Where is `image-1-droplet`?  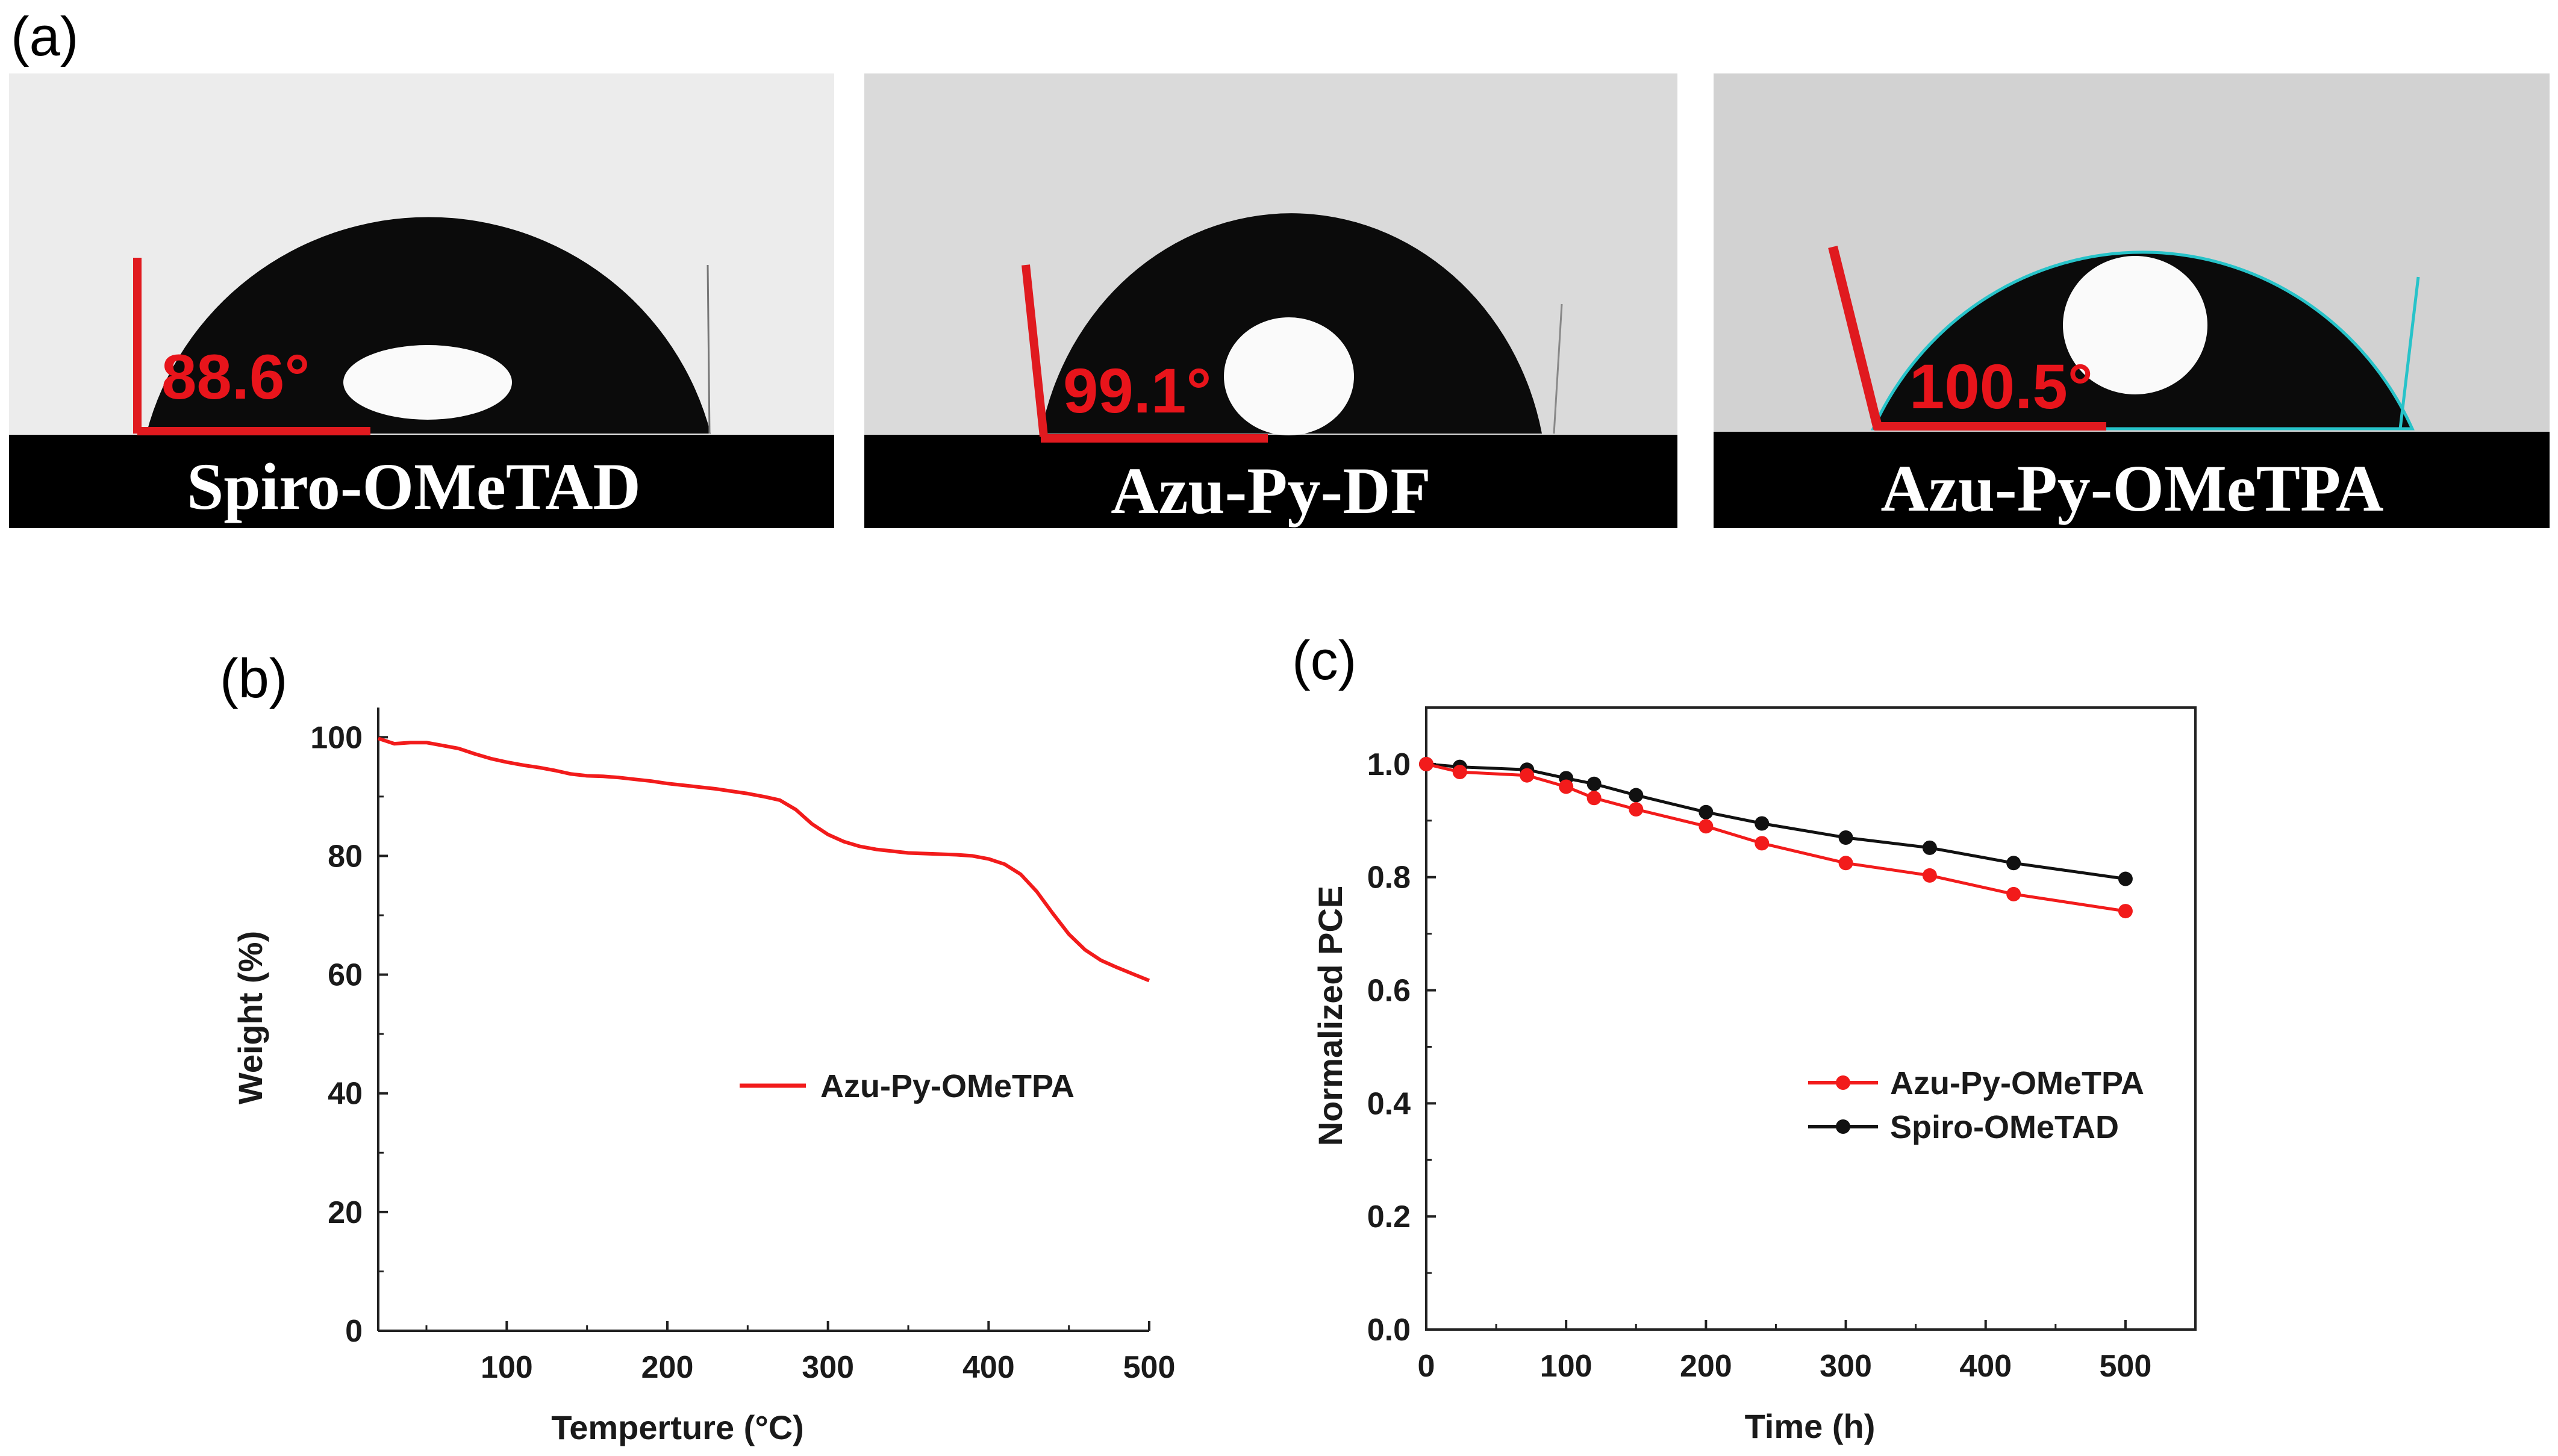 image-1-droplet is located at coordinates (428, 325).